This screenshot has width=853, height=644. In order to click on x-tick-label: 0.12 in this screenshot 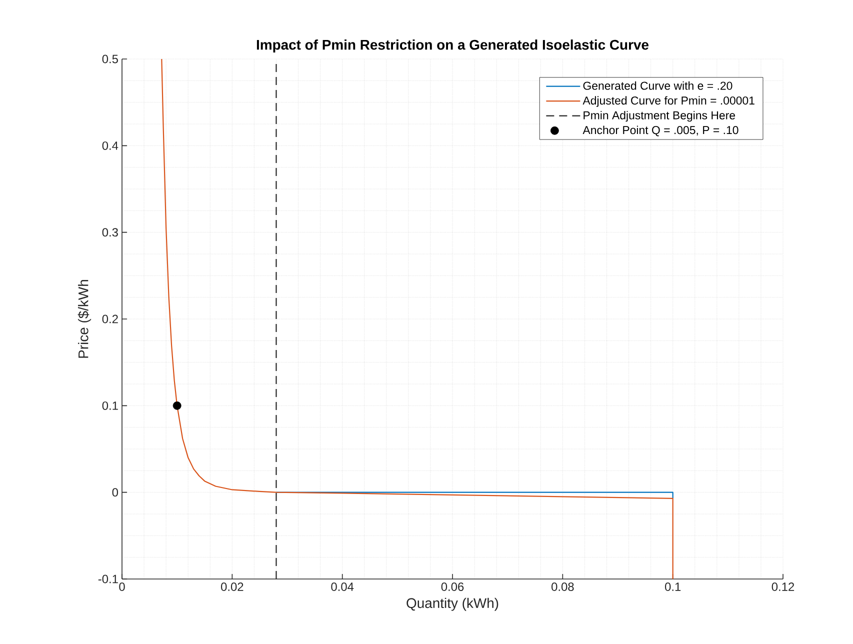, I will do `click(783, 586)`.